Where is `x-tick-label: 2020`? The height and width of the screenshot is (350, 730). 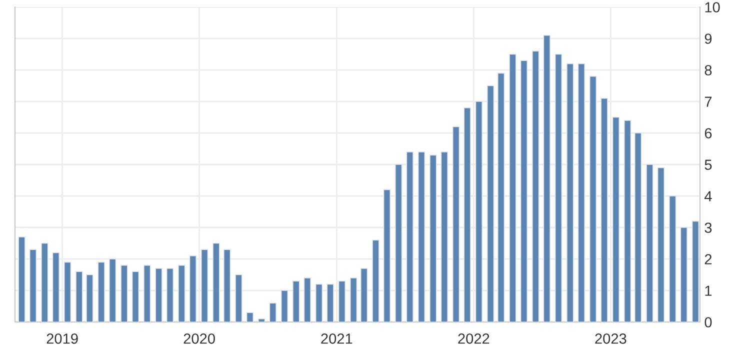 x-tick-label: 2020 is located at coordinates (199, 338).